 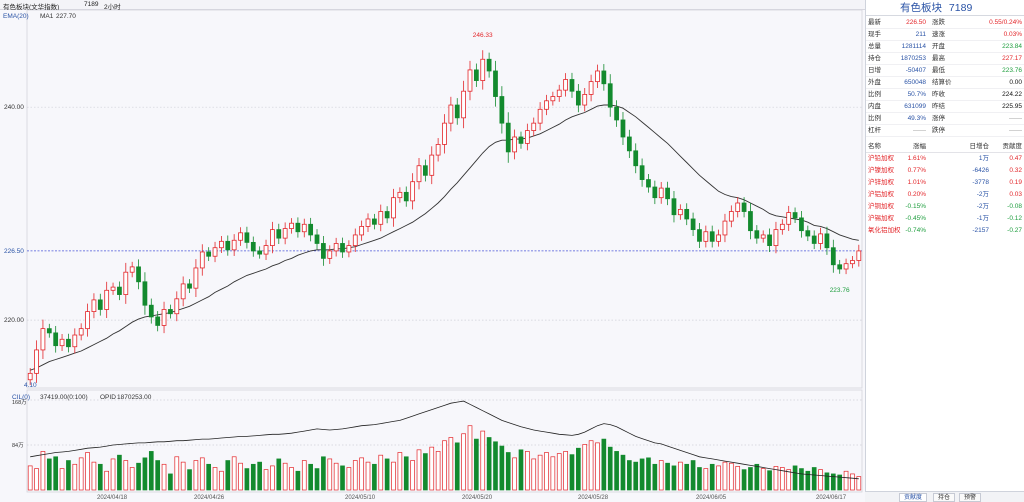 What do you see at coordinates (711, 498) in the screenshot?
I see `date-tick-label: 2024/06/05` at bounding box center [711, 498].